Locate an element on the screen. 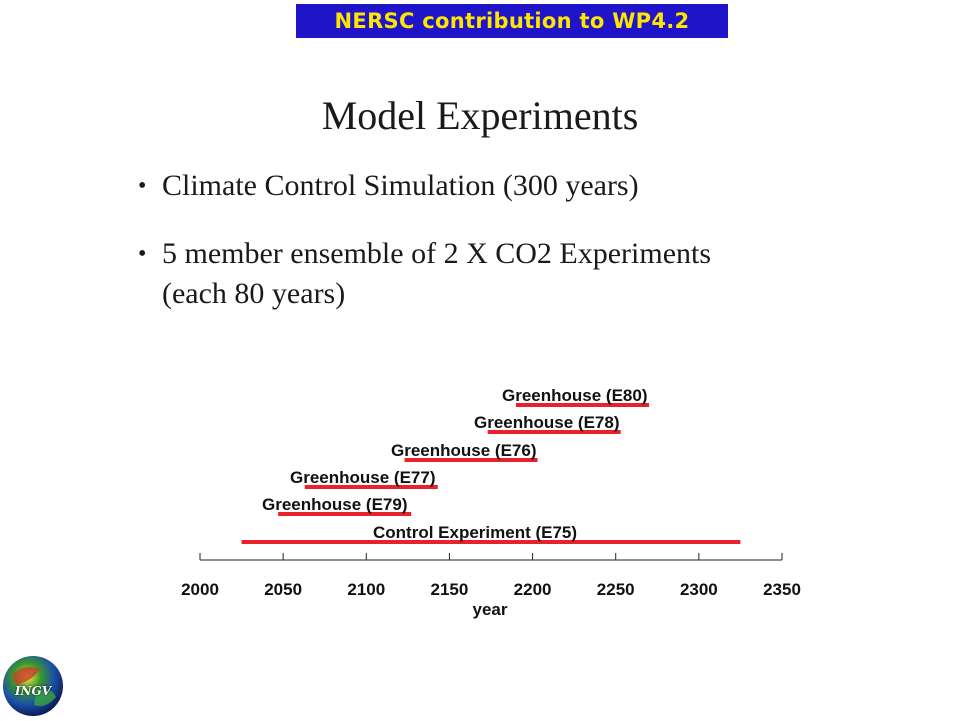 Image resolution: width=960 pixels, height=721 pixels. x-tick-label: 2200 is located at coordinates (533, 589).